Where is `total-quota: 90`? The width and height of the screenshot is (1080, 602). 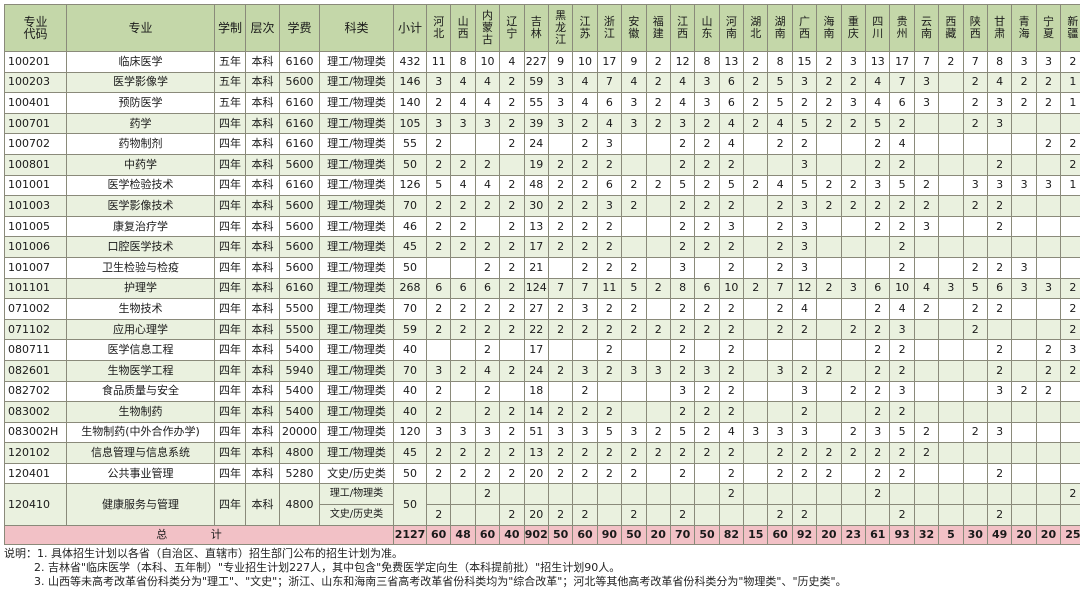 total-quota: 90 is located at coordinates (609, 534).